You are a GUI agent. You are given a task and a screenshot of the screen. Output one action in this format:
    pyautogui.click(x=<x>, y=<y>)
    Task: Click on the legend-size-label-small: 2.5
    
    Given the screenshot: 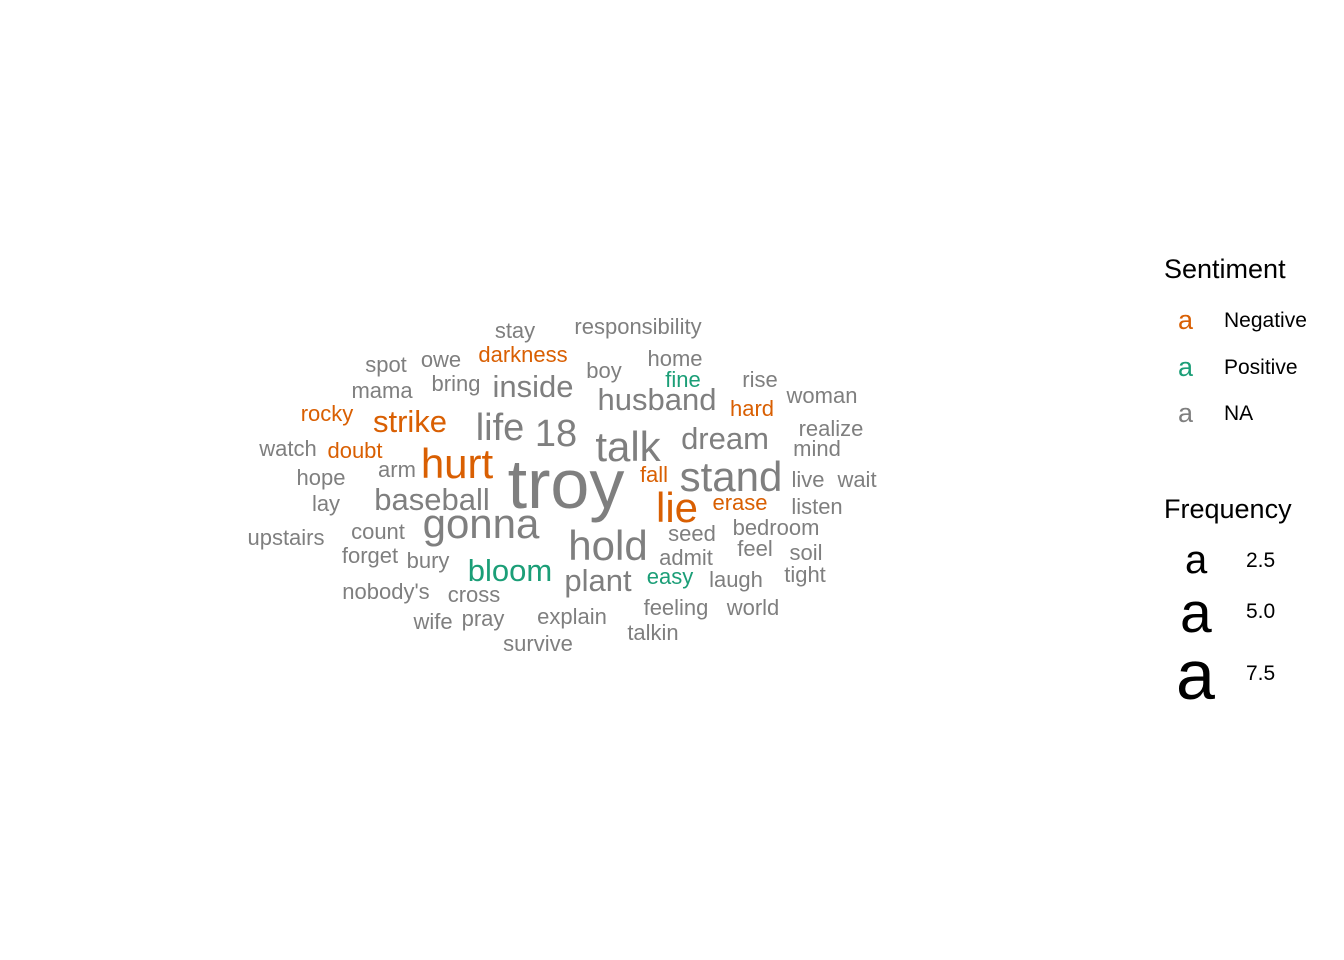 What is the action you would take?
    pyautogui.click(x=1261, y=560)
    